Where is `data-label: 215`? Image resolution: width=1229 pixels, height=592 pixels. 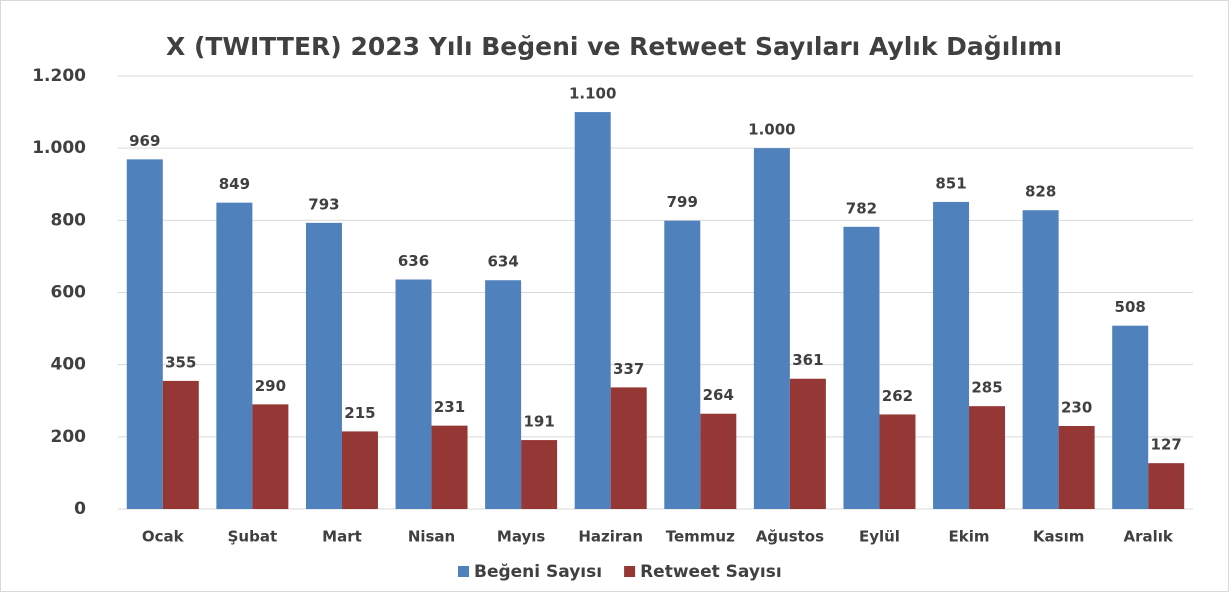
data-label: 215 is located at coordinates (359, 413).